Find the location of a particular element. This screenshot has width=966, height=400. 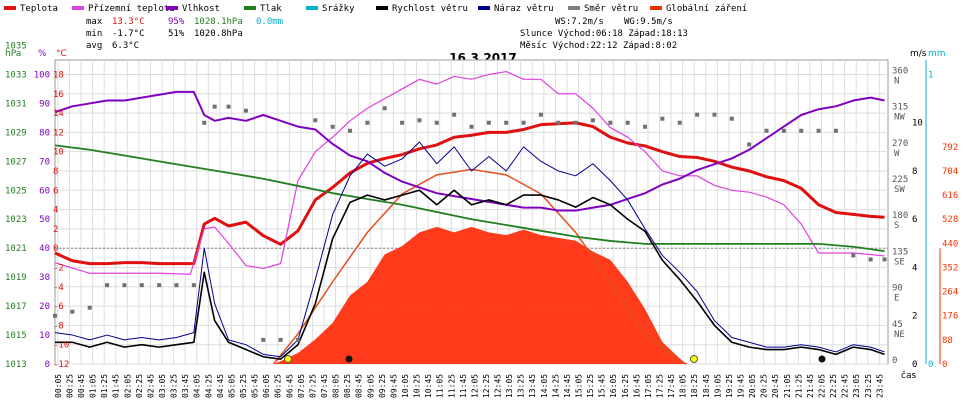

tick-dir-5: 225 is located at coordinates (900, 180).